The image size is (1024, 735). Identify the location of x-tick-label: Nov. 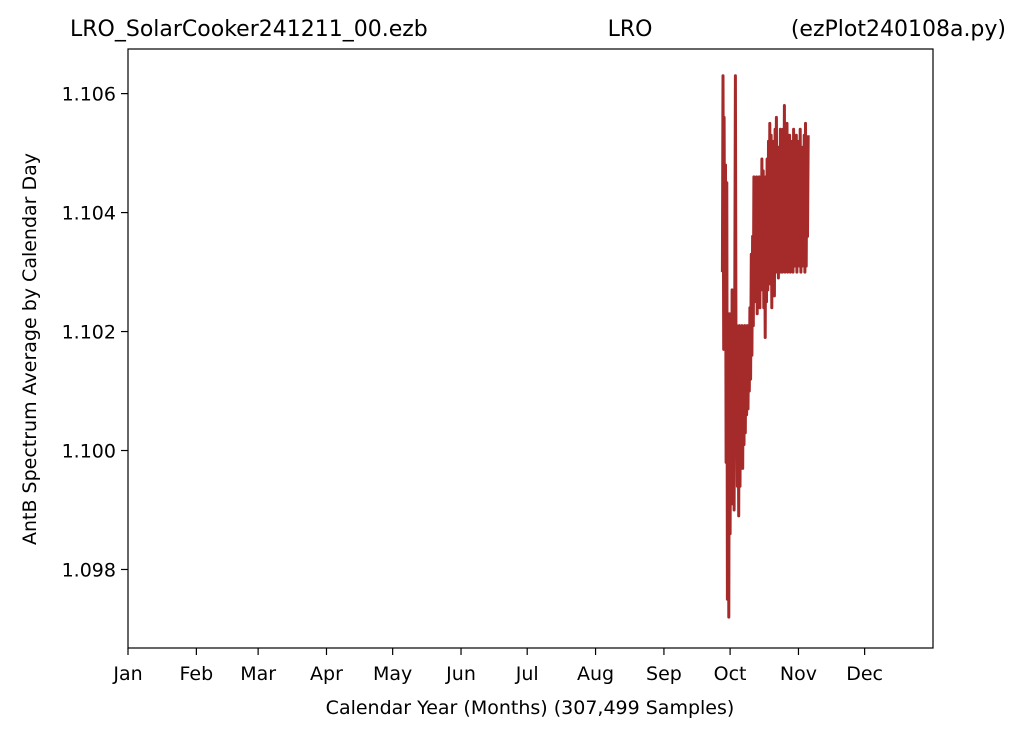
(798, 674).